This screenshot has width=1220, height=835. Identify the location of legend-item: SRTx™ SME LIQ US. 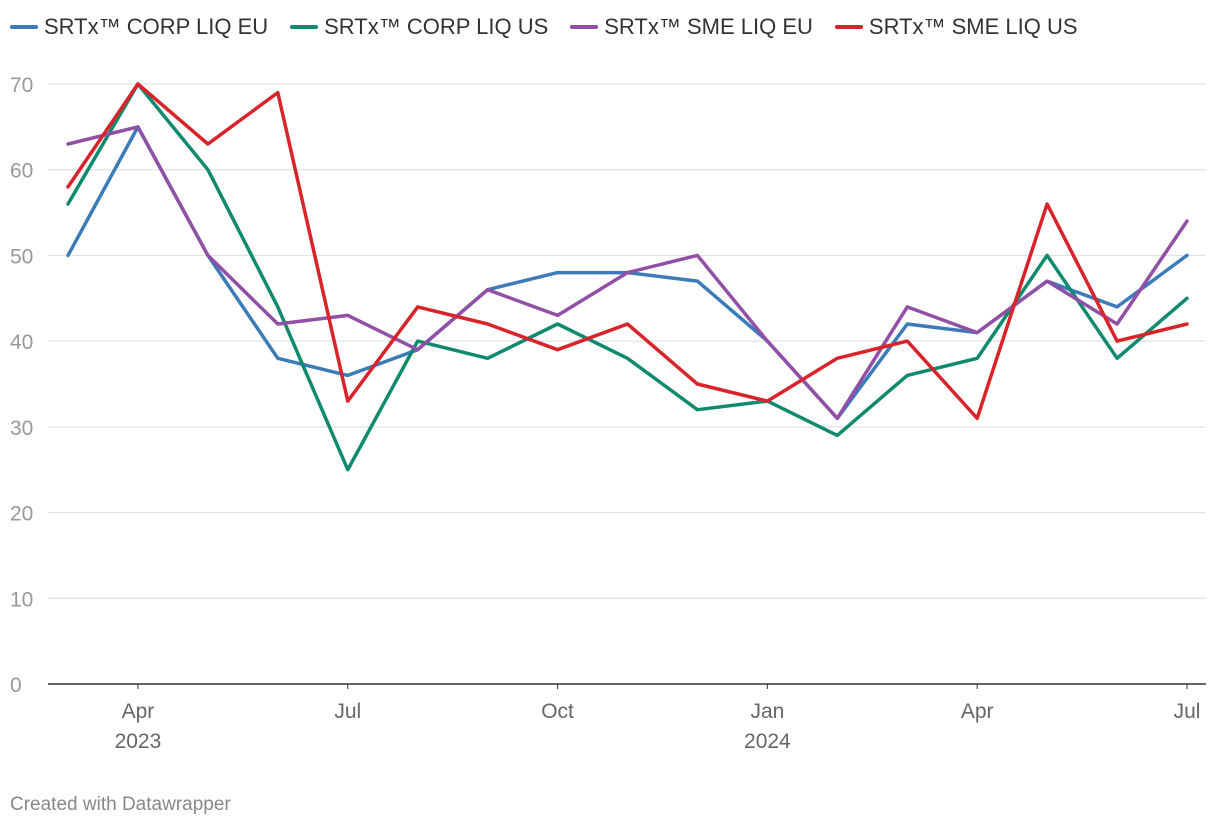
(956, 27).